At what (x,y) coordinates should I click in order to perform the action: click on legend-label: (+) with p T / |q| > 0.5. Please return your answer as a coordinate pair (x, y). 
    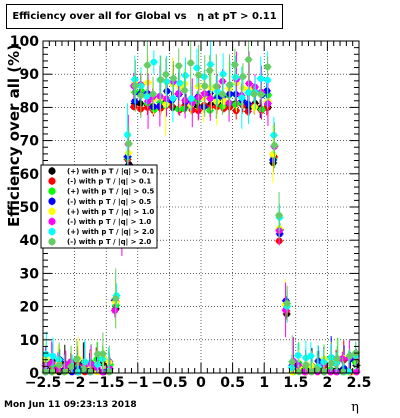
    Looking at the image, I should click on (110, 192).